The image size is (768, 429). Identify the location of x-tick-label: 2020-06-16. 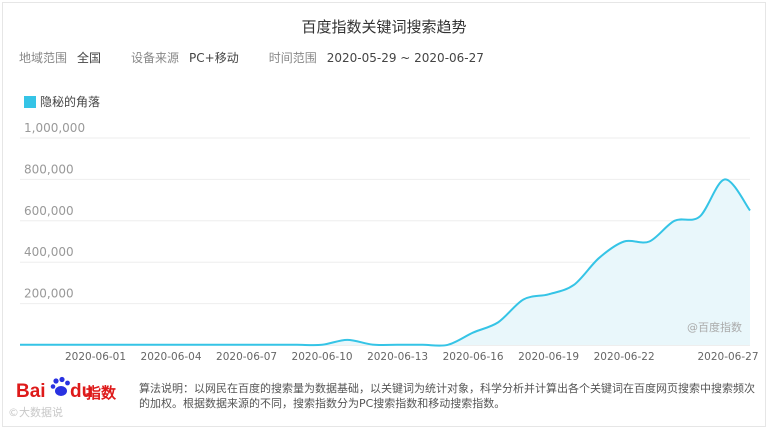
(473, 357).